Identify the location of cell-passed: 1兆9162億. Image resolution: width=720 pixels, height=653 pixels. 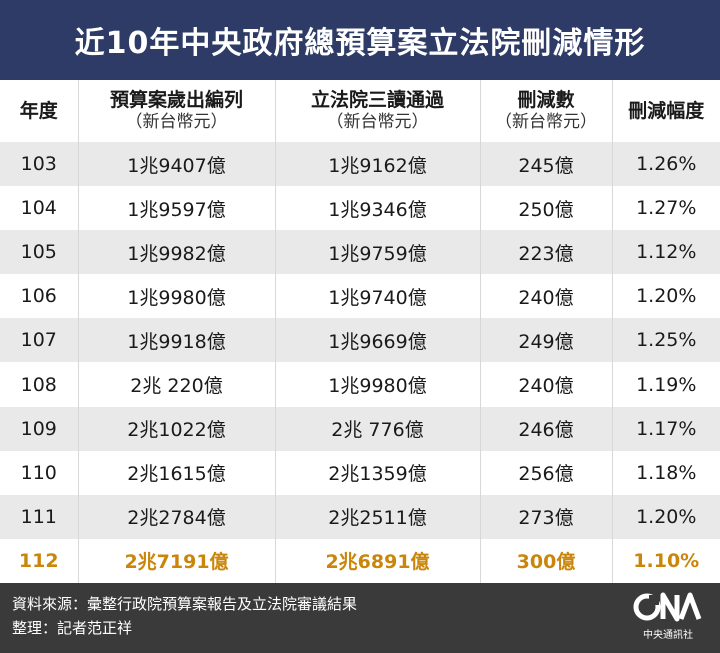
(377, 164).